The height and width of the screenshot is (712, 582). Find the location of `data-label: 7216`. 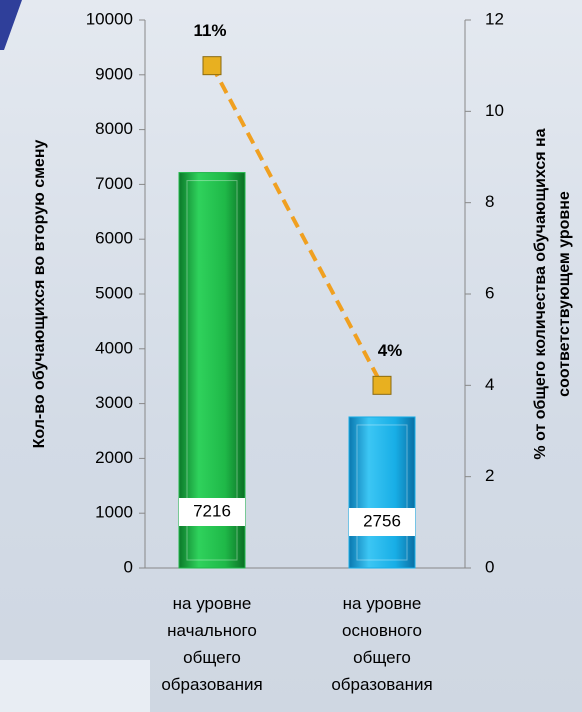

data-label: 7216 is located at coordinates (212, 510).